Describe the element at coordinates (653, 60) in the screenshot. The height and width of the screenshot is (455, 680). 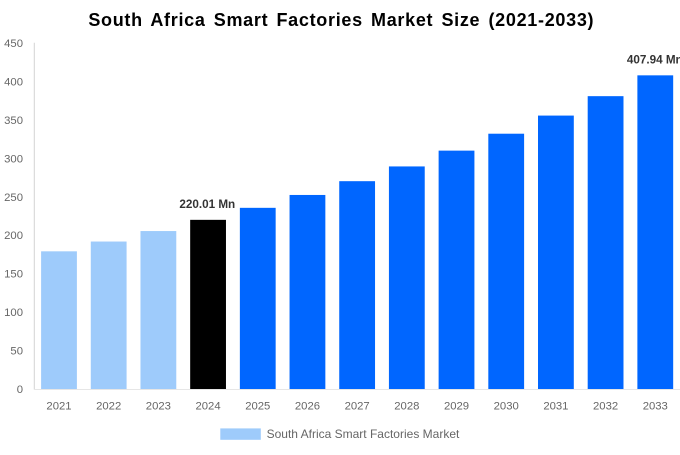
I see `svg-text: 407.94 Mn` at that location.